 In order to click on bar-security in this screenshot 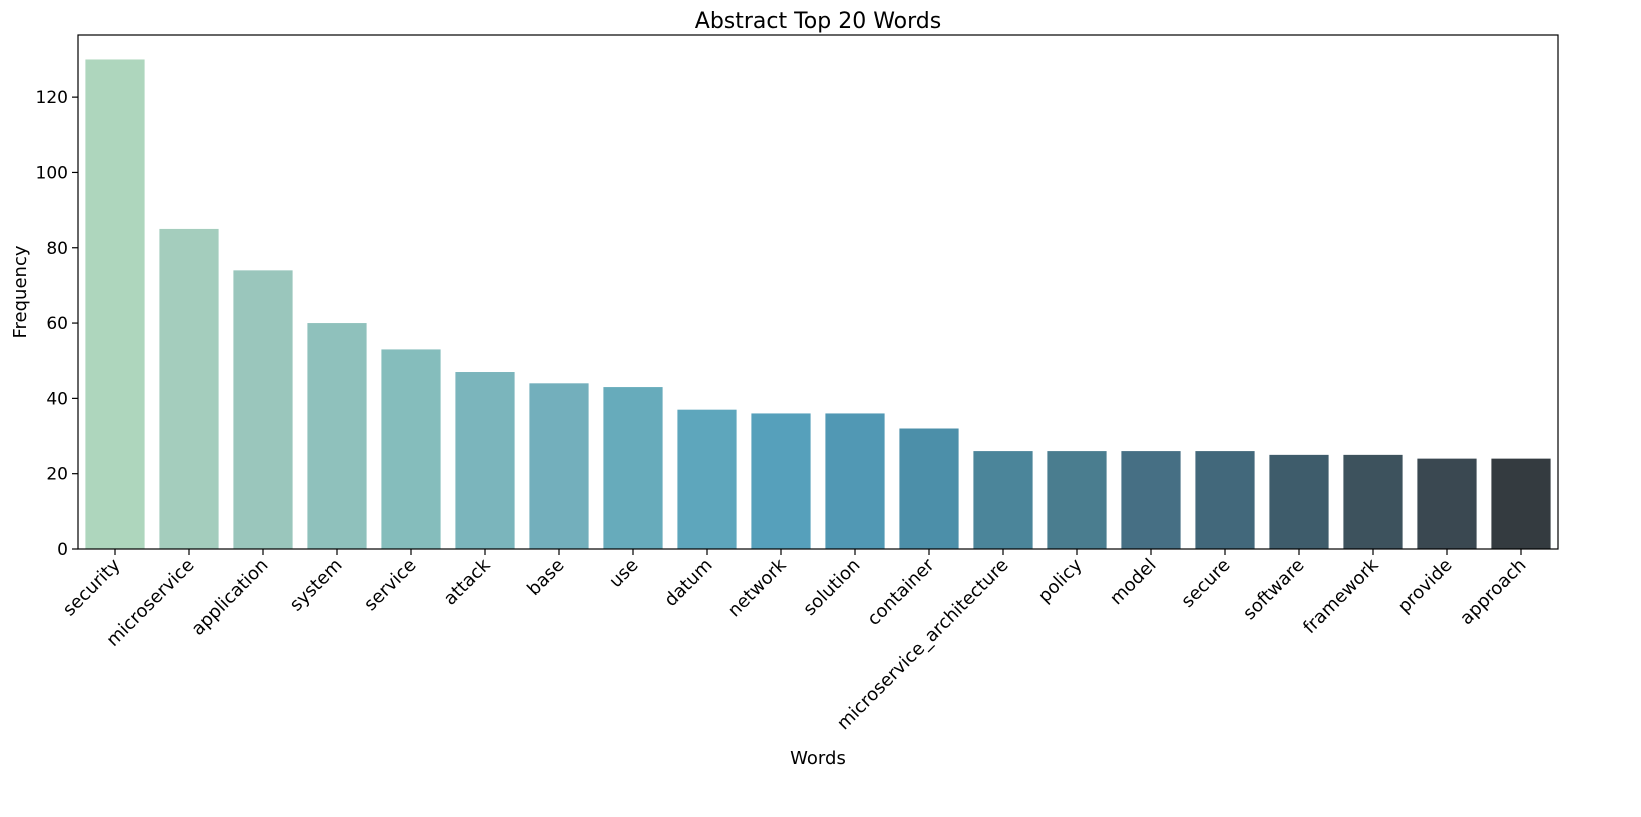, I will do `click(115, 304)`.